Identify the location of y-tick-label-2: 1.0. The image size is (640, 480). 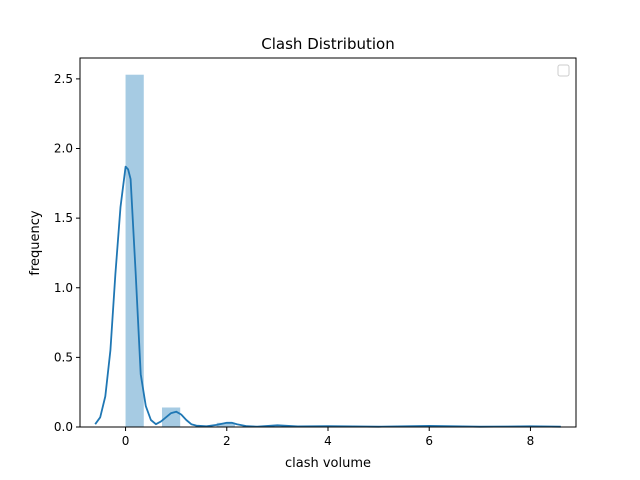
(63, 288).